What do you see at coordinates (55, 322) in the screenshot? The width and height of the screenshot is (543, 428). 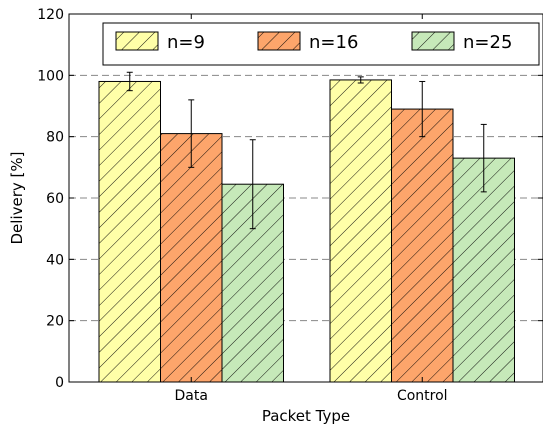 I see `y-tick-label: 20` at bounding box center [55, 322].